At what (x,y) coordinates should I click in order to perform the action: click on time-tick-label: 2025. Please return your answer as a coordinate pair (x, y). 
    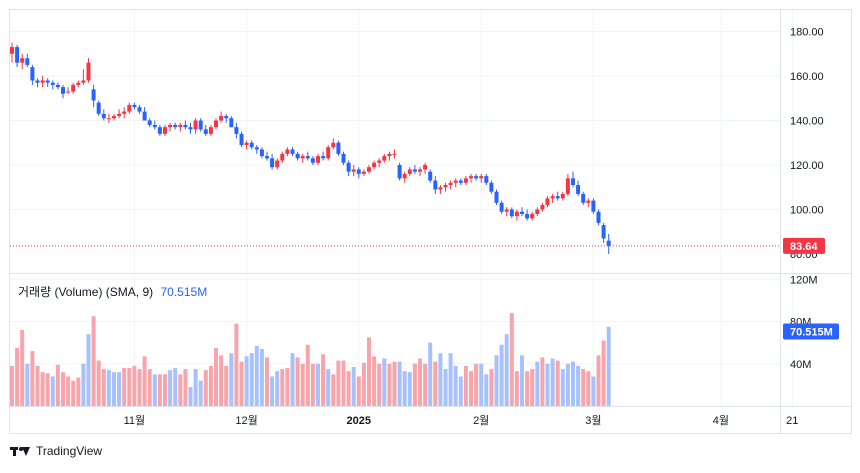
    Looking at the image, I should click on (359, 421).